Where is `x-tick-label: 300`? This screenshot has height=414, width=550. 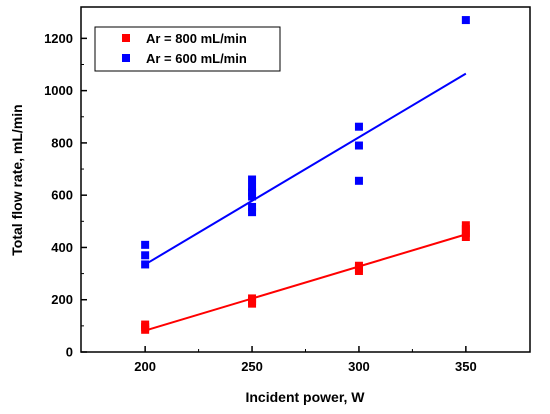
x-tick-label: 300 is located at coordinates (359, 366).